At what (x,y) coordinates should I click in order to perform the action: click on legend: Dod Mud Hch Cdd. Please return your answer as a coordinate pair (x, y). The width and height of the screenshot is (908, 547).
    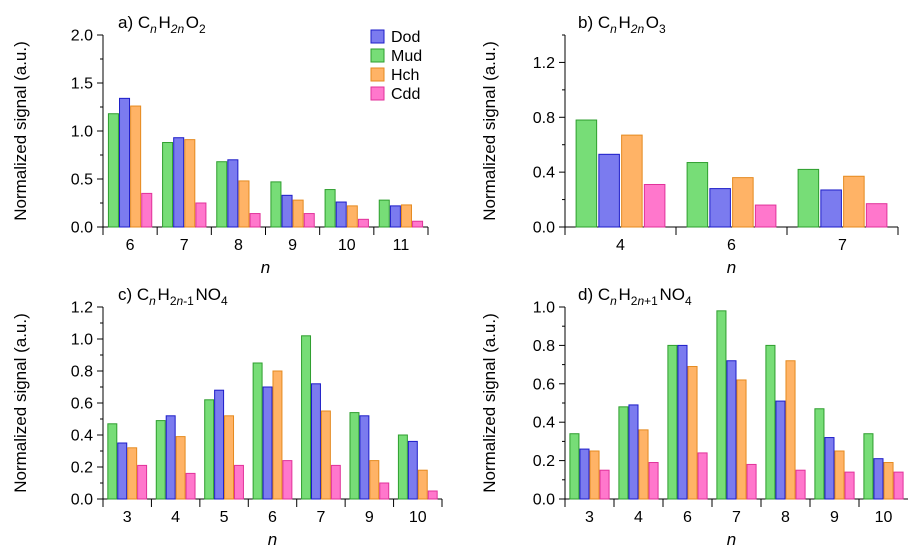
    Looking at the image, I should click on (396, 66).